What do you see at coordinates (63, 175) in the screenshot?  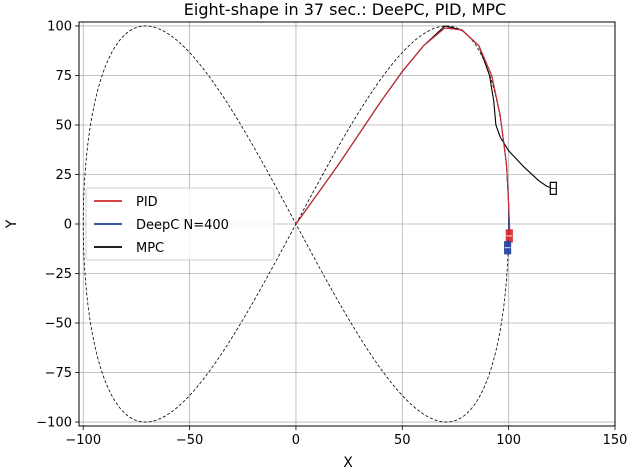 I see `y-tick-label: 25` at bounding box center [63, 175].